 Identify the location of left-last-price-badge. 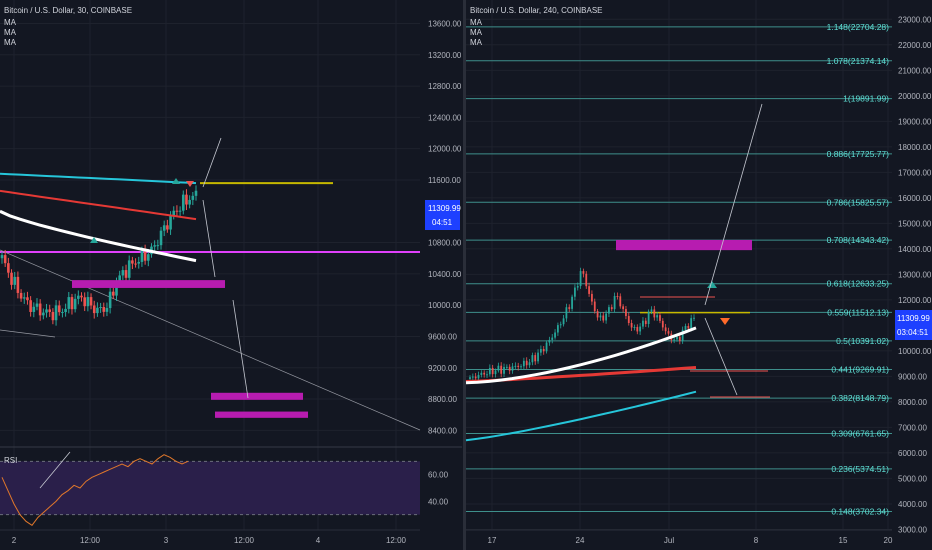
(442, 215).